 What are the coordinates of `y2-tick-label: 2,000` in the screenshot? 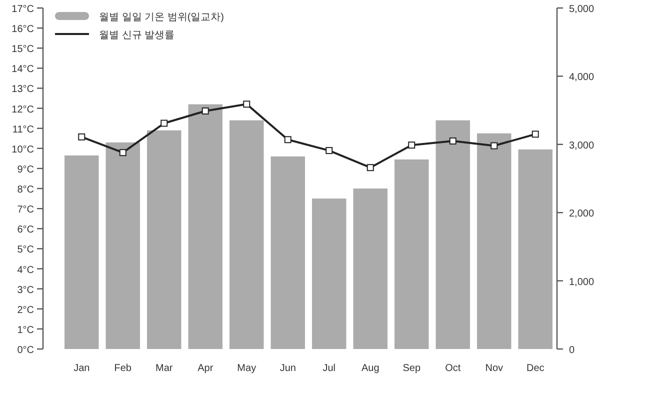 It's located at (581, 214).